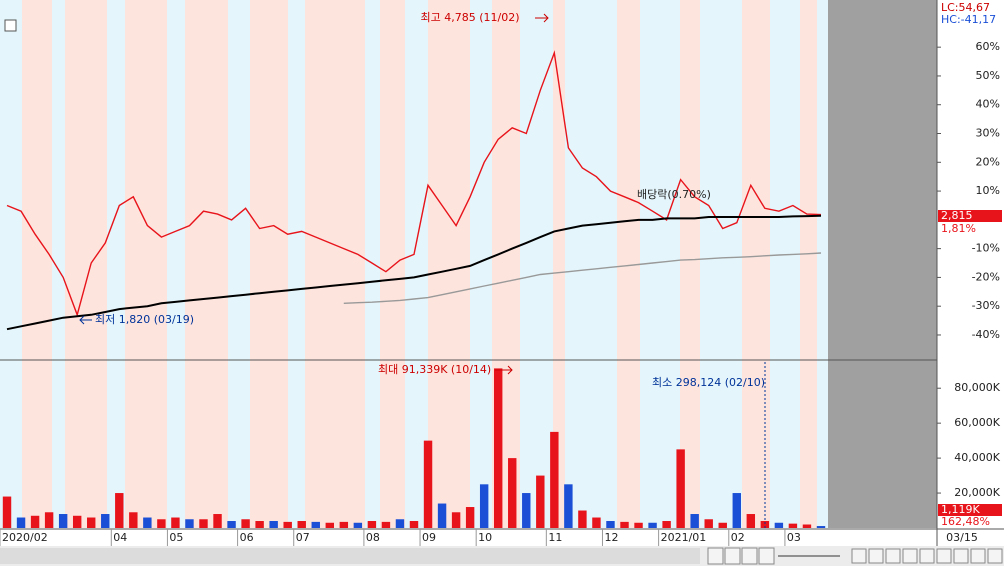 This screenshot has height=566, width=1004. What do you see at coordinates (25, 537) in the screenshot?
I see `x-tick-label: 2020/02` at bounding box center [25, 537].